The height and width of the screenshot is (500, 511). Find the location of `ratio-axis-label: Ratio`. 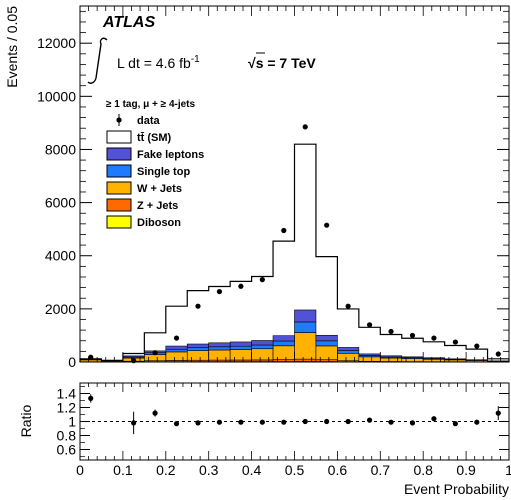

ratio-axis-label: Ratio is located at coordinates (26, 420).